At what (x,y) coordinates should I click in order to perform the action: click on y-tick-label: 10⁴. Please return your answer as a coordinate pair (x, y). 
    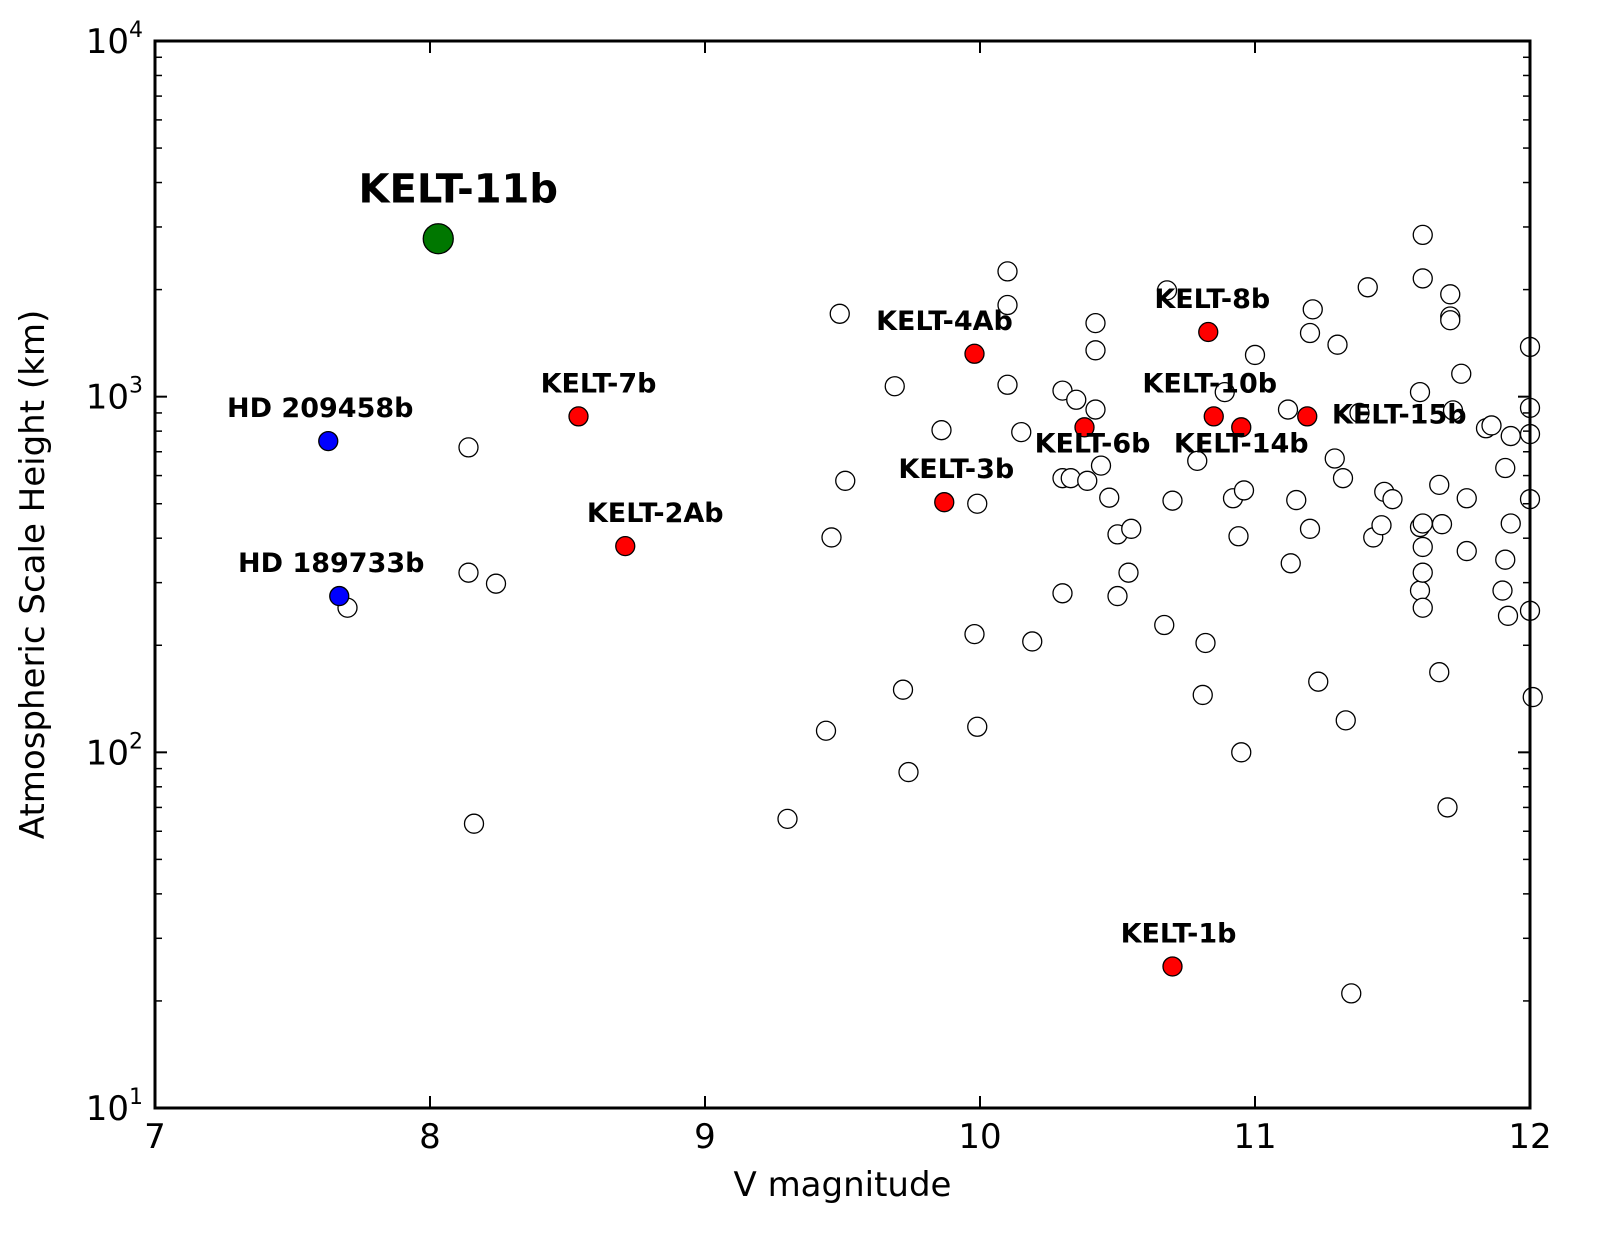
    Looking at the image, I should click on (114, 40).